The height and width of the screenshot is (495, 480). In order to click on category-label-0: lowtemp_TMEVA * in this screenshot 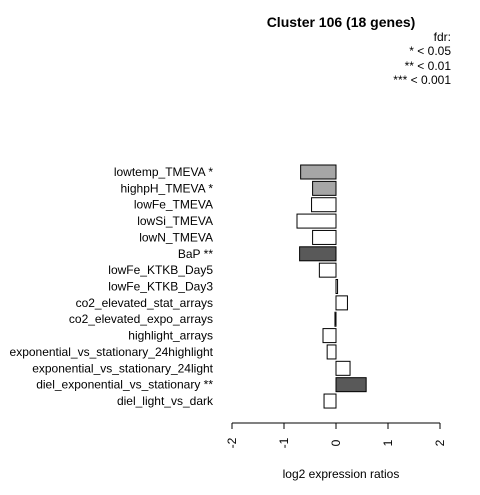, I will do `click(163, 172)`.